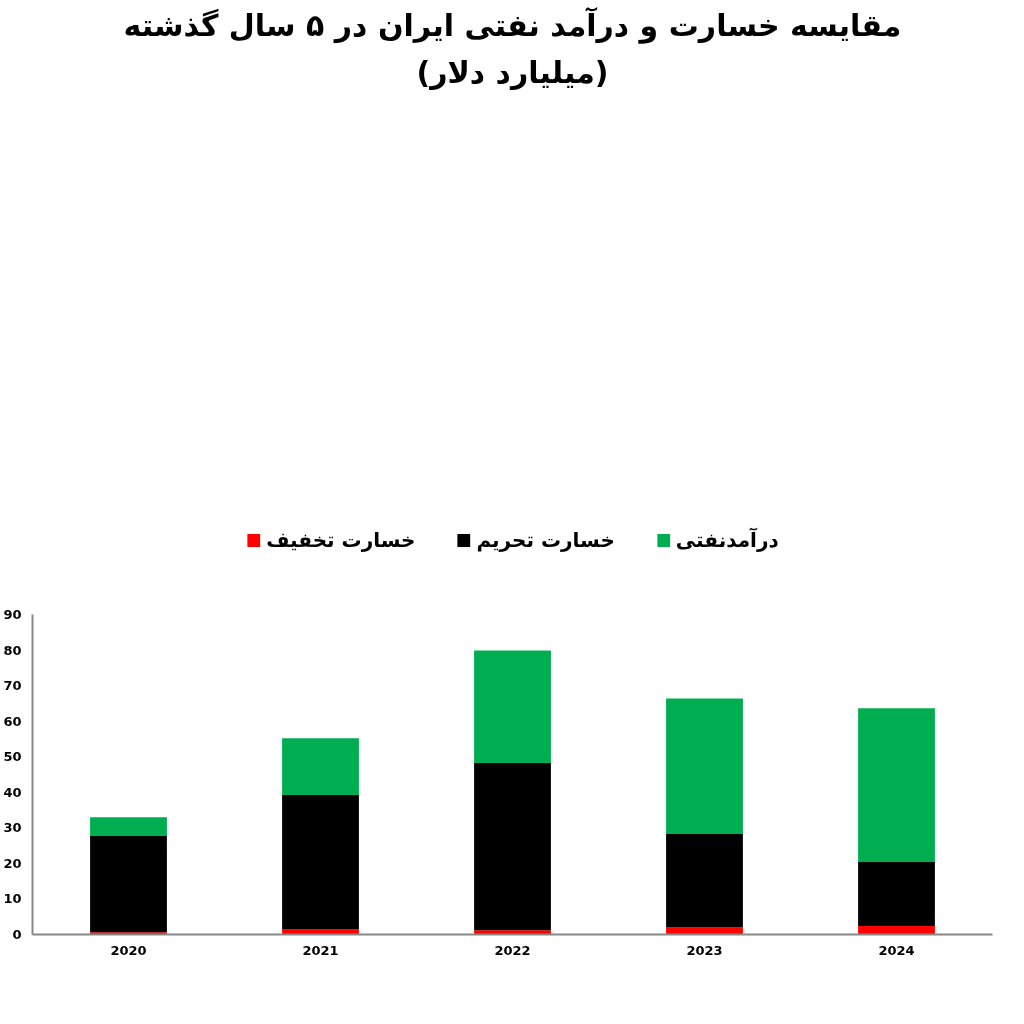 This screenshot has width=1024, height=1024. What do you see at coordinates (704, 950) in the screenshot?
I see `x-tick-label: 2023` at bounding box center [704, 950].